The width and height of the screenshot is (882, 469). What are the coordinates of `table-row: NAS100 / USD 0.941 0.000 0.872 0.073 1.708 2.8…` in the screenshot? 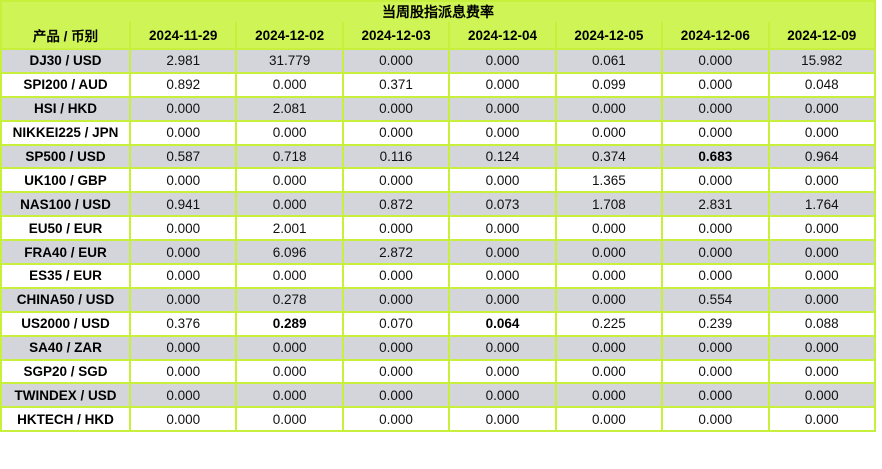 It's located at (438, 204).